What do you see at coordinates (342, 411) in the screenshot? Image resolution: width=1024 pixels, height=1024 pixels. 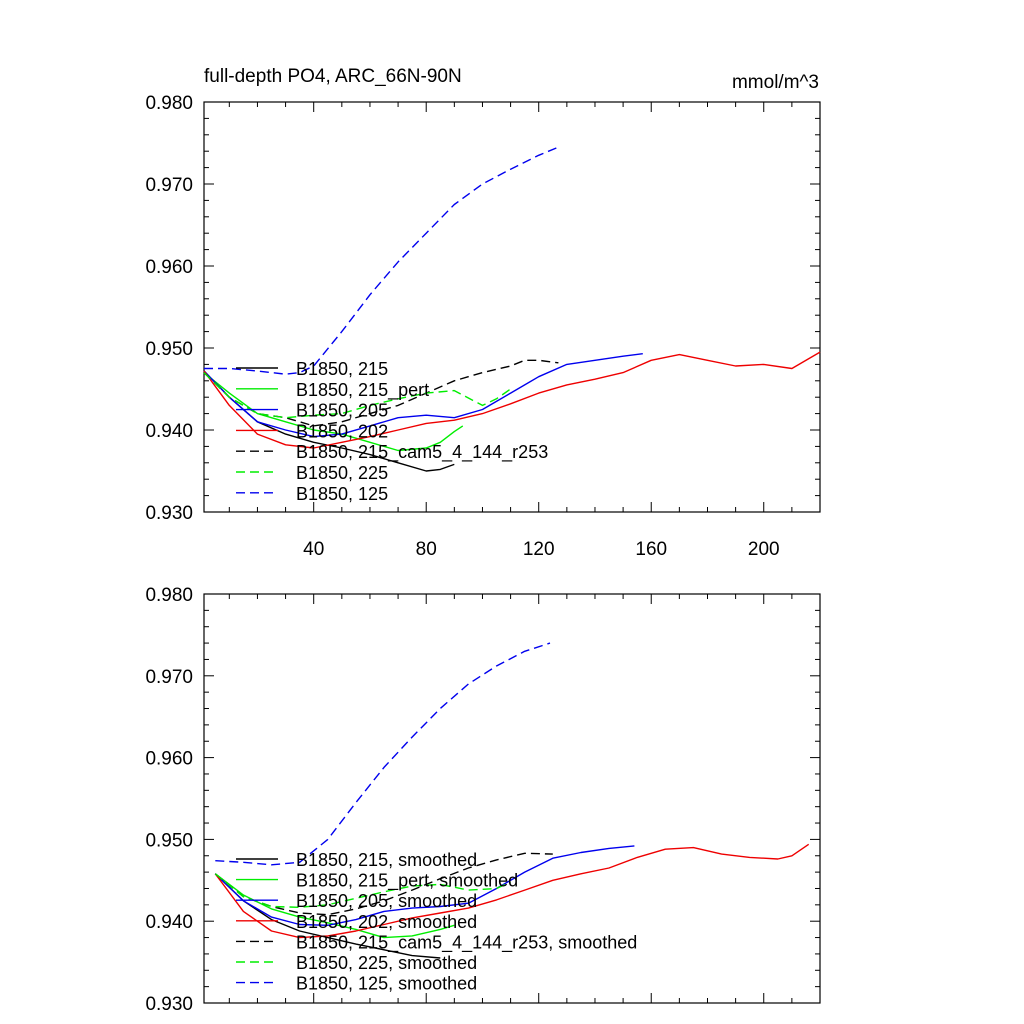 I see `legend-label: B1850, 205` at bounding box center [342, 411].